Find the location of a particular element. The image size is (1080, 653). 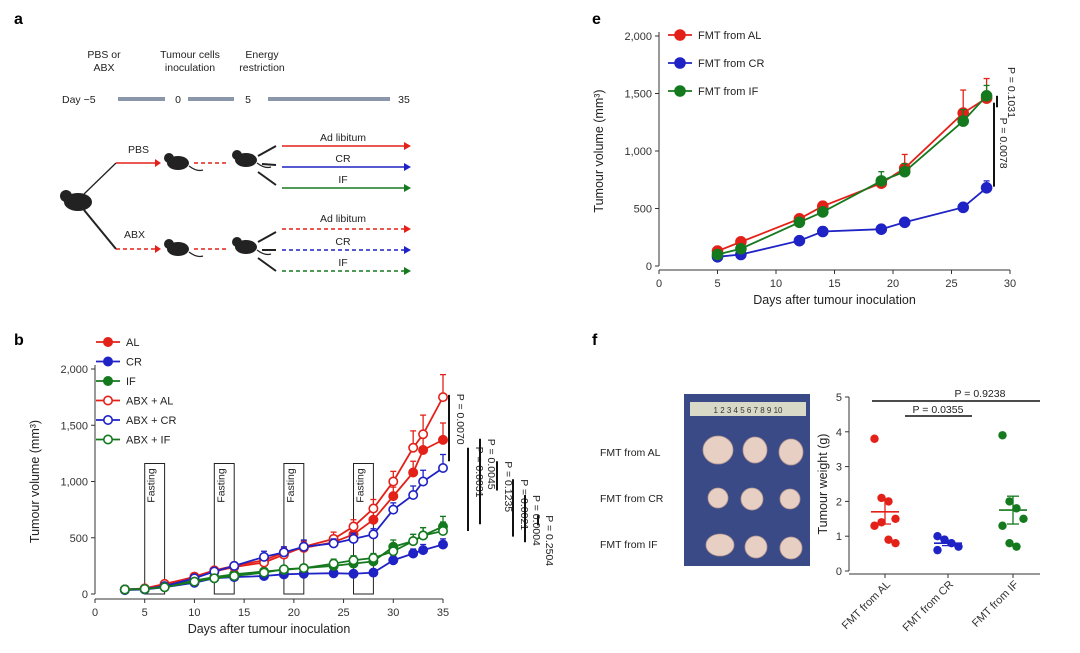

y-tick-label: 0 is located at coordinates (649, 267).